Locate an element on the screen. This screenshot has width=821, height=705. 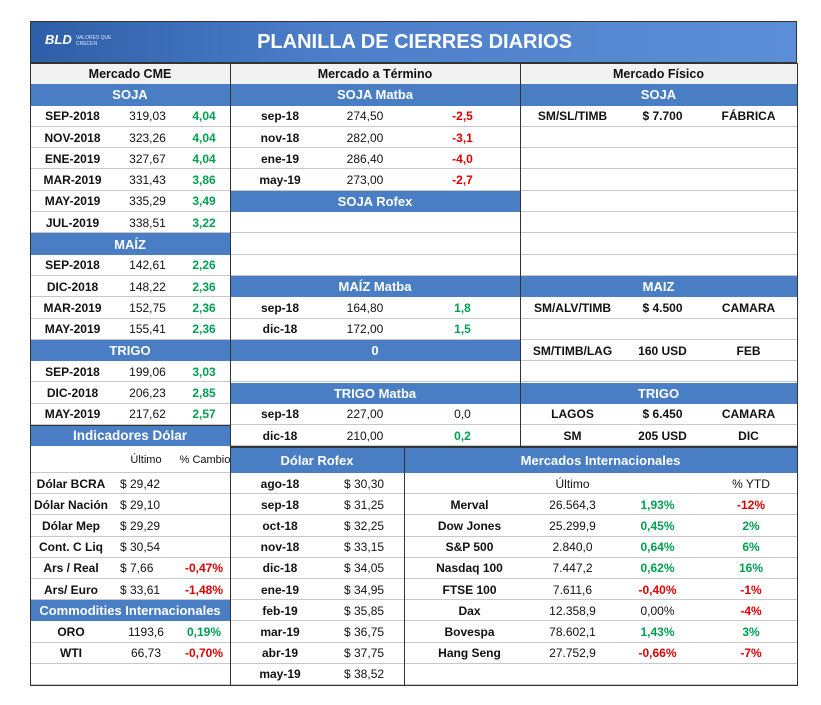
row-label: ago-18 is located at coordinates (280, 483).